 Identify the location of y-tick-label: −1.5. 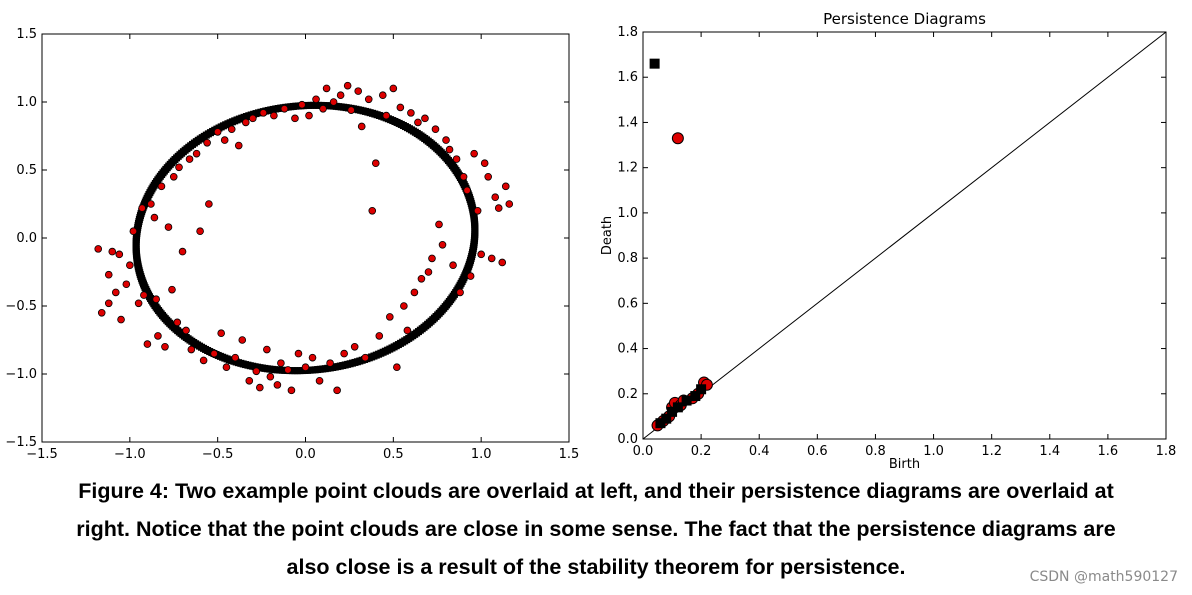
(21, 442).